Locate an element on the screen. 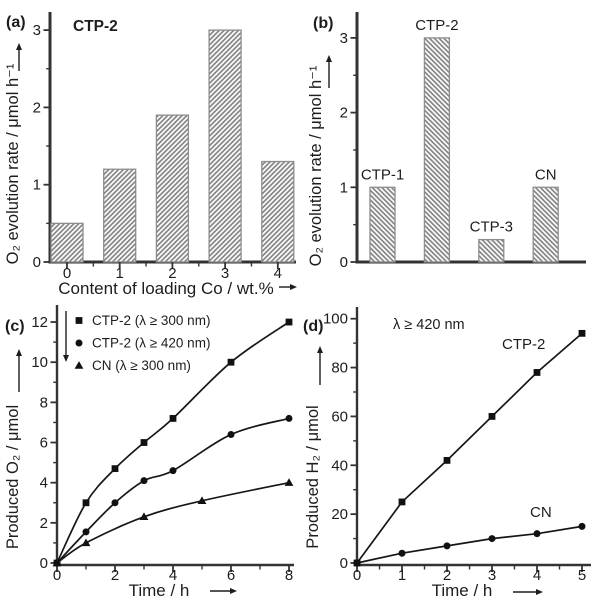 This screenshot has height=614, width=600. bar-label: CTP-1 is located at coordinates (382, 174).